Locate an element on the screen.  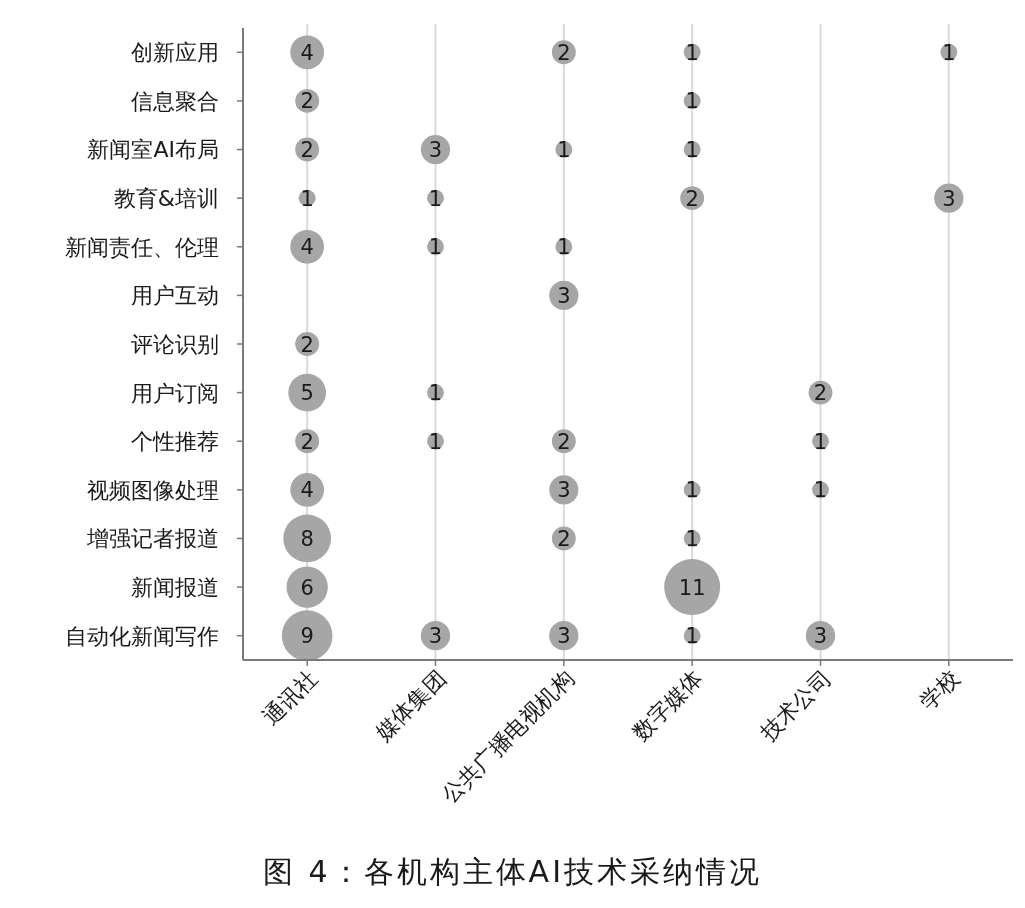
x-tick-label: 数字媒体 is located at coordinates (667, 705).